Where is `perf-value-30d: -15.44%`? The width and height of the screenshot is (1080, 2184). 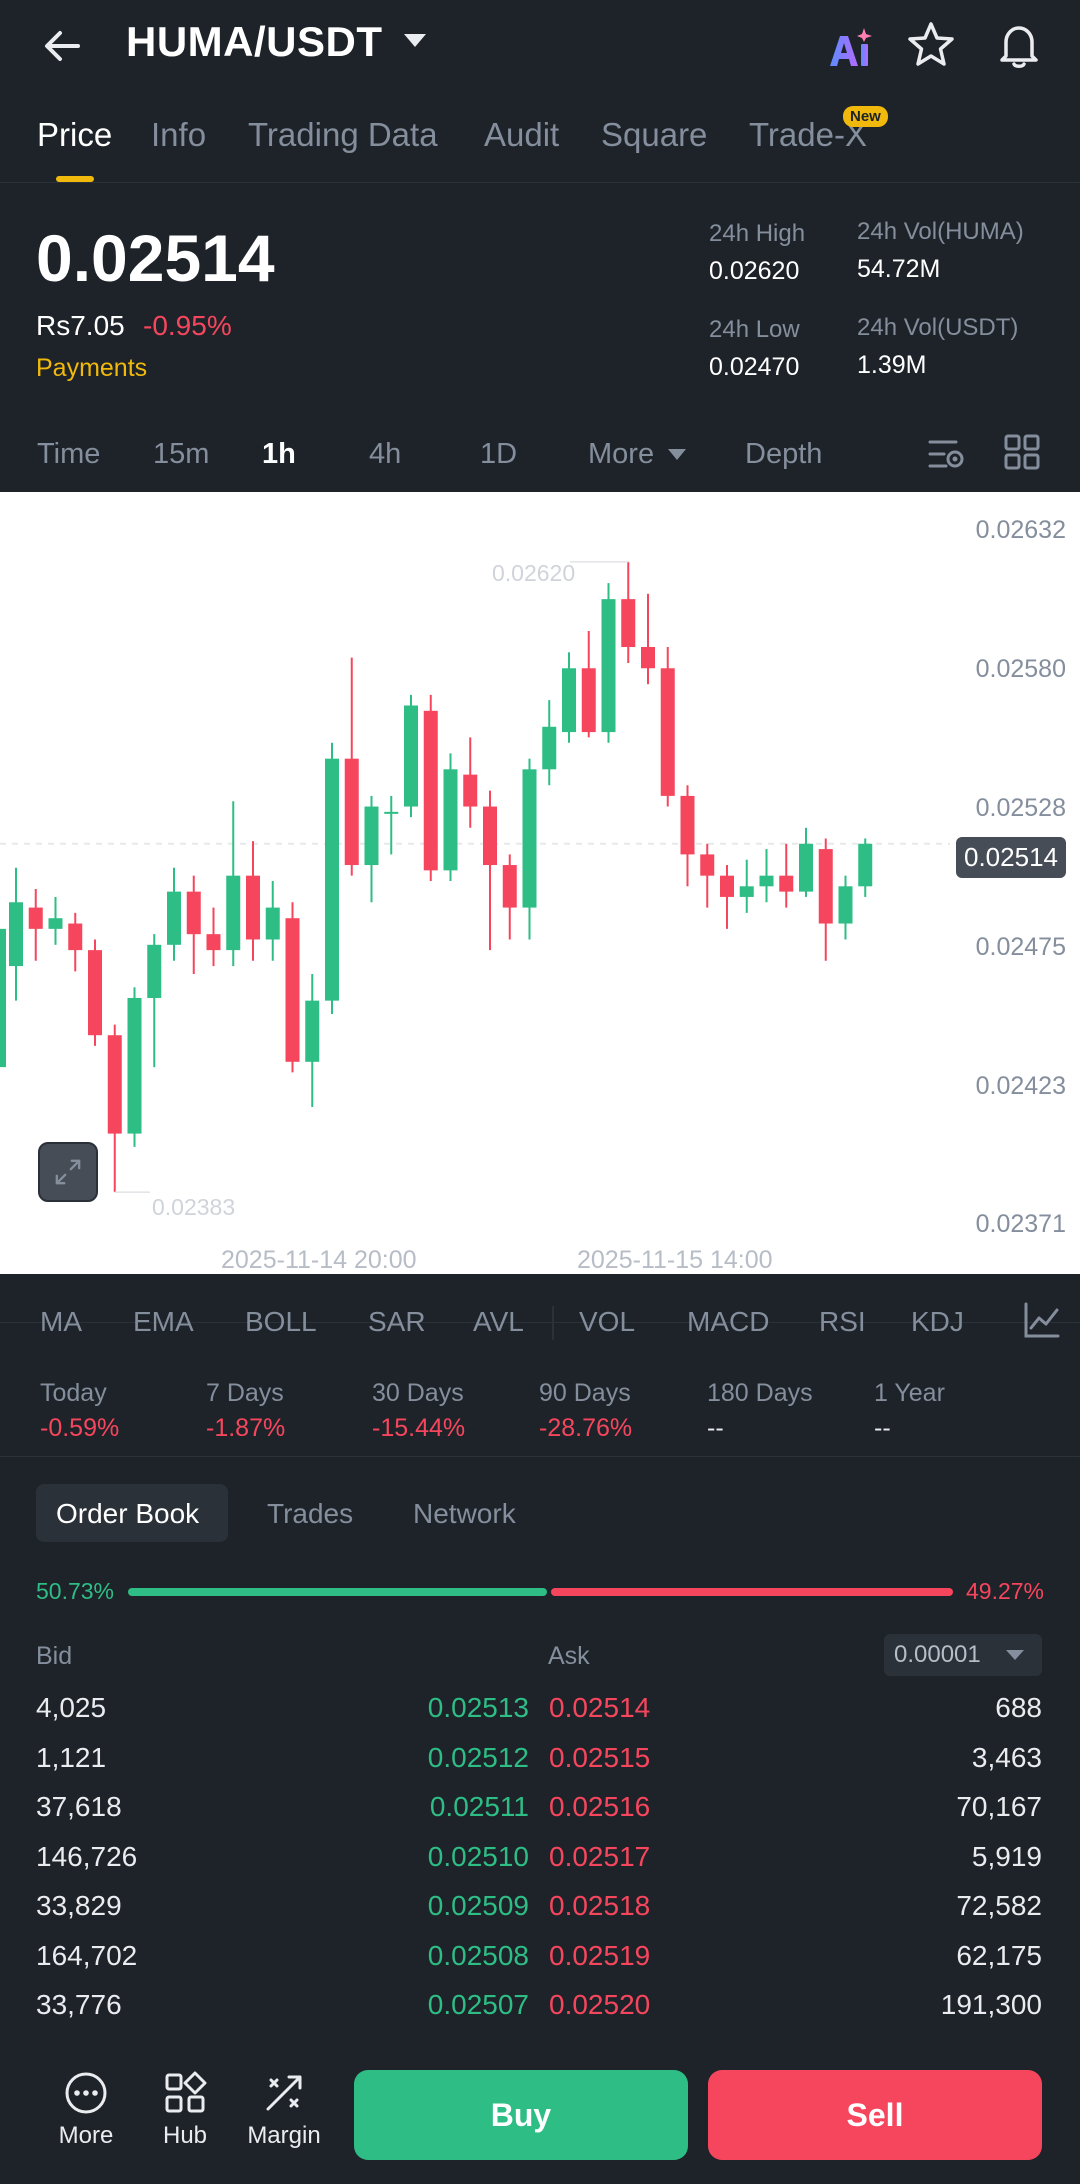
perf-value-30d: -15.44% is located at coordinates (419, 1428).